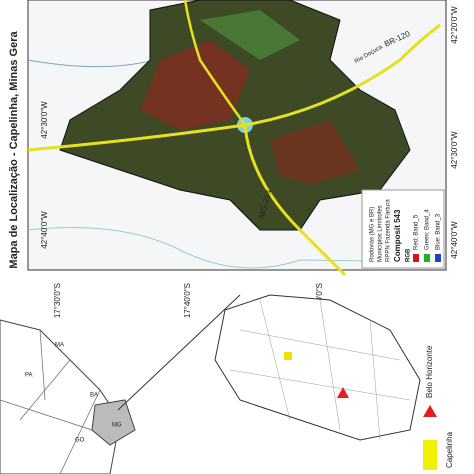 The image size is (474, 474). Describe the element at coordinates (428, 229) in the screenshot. I see `band-label: Green: Band_4` at that location.